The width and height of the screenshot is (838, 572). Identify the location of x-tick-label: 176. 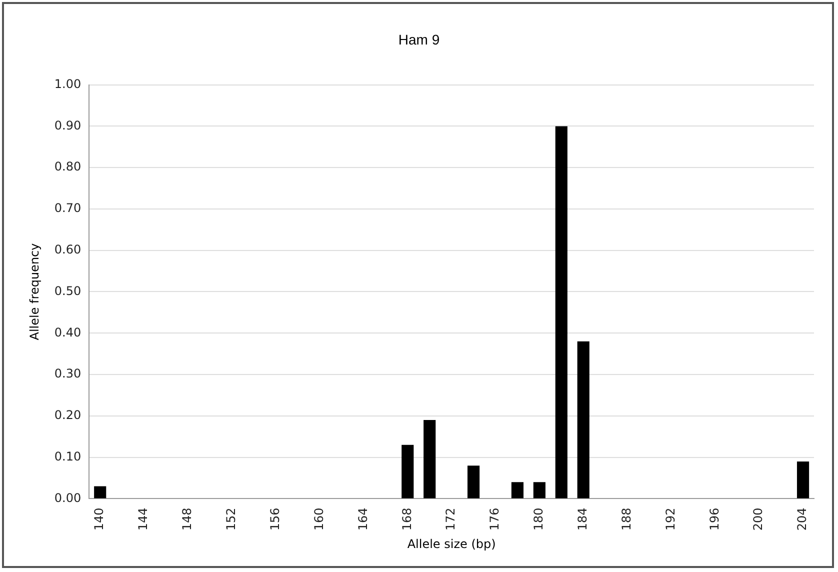
(495, 519).